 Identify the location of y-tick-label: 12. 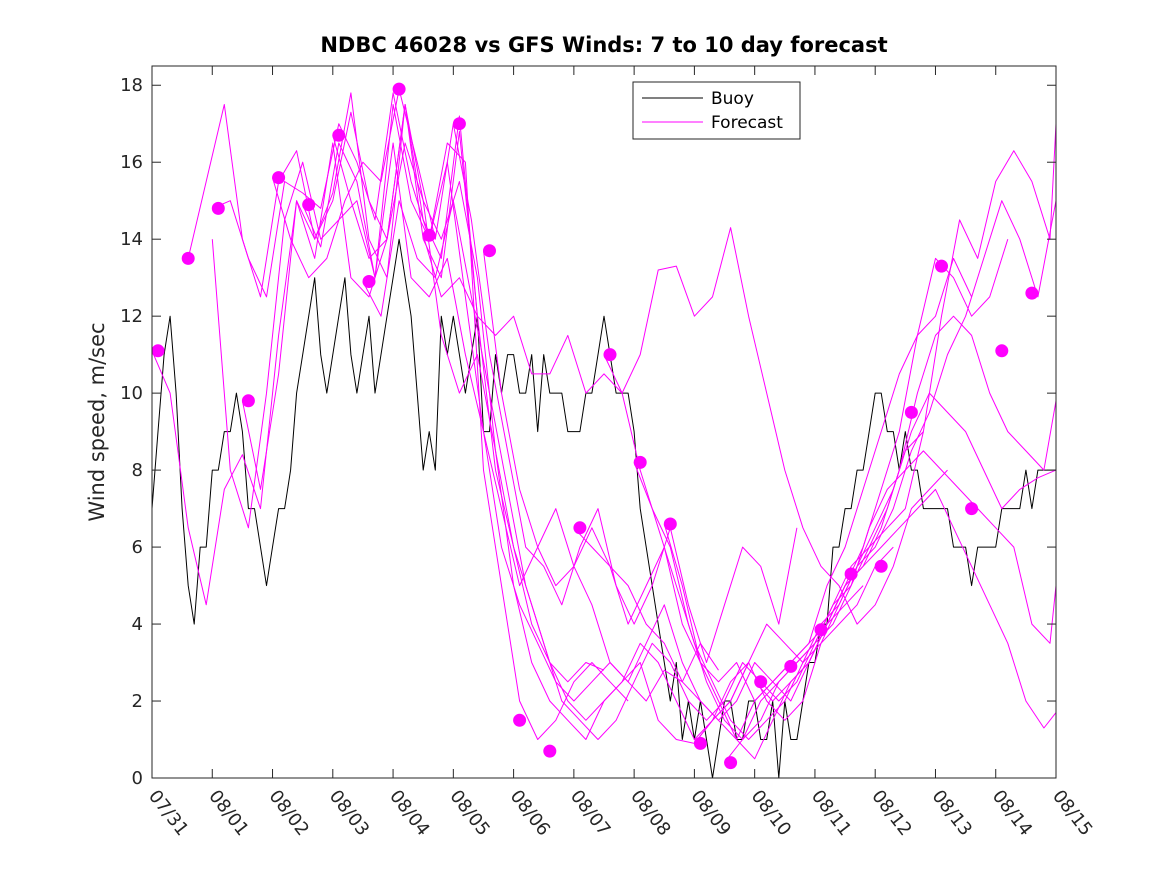
(131, 316).